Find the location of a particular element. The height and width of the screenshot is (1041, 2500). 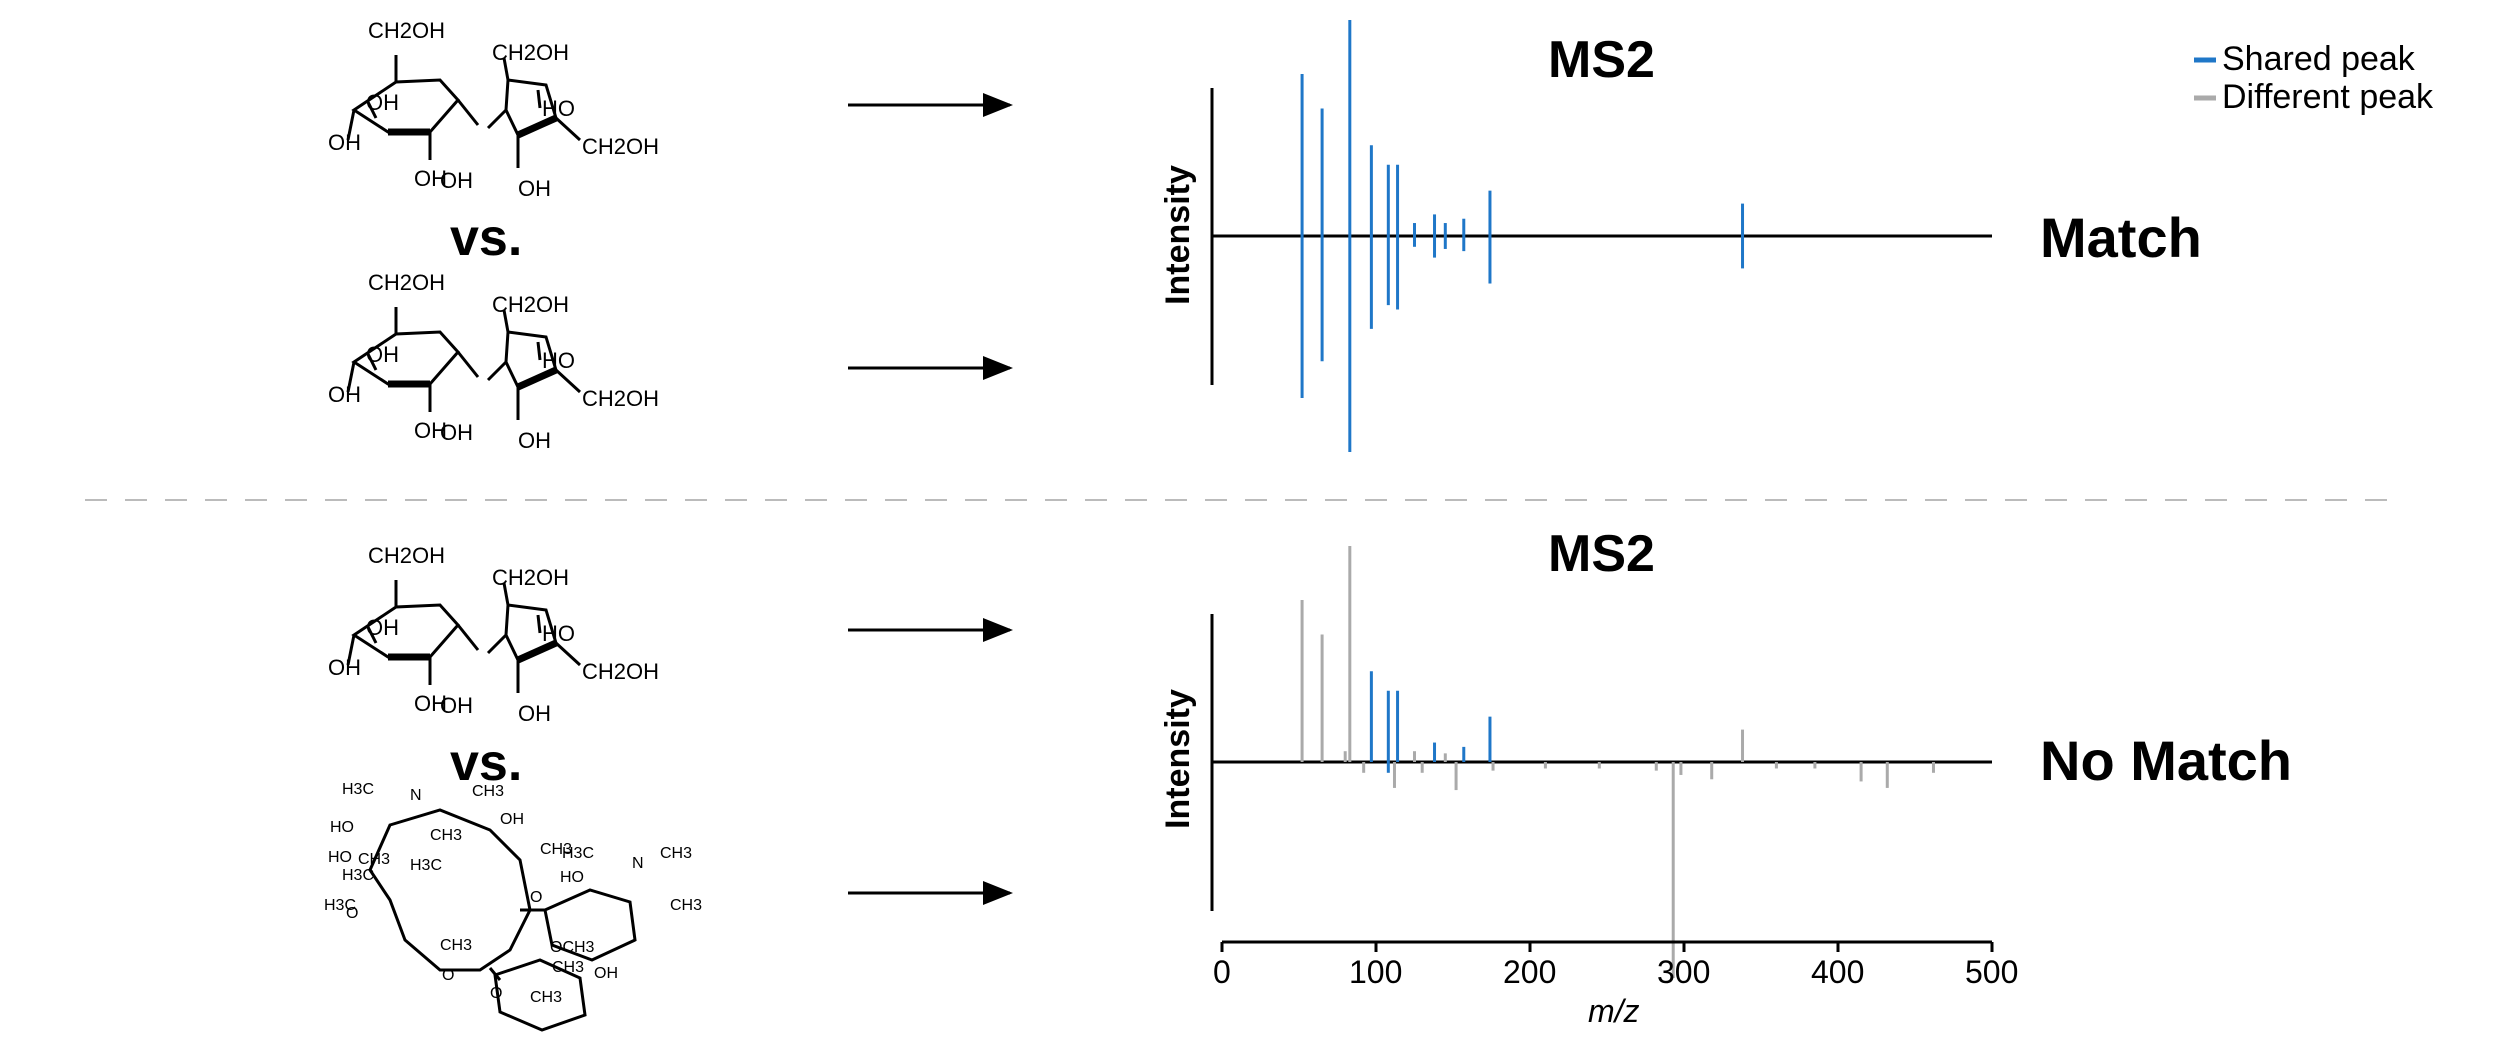

cladinose-ring is located at coordinates (540, 995).